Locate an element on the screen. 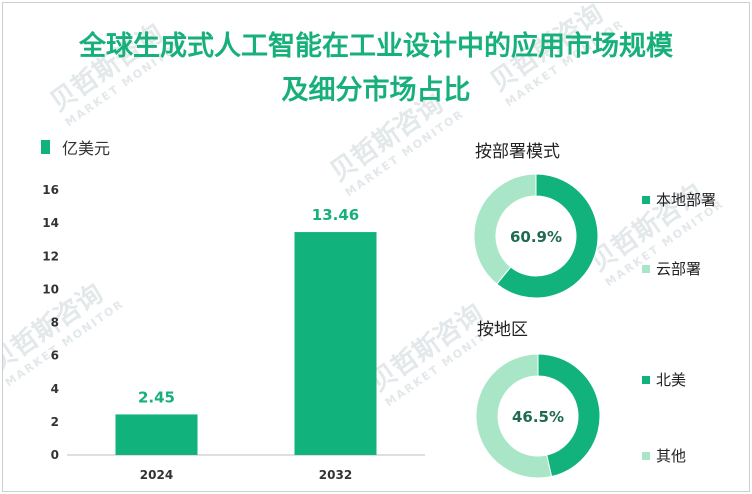  title-line-2: 及细分市场占比 is located at coordinates (376, 90).